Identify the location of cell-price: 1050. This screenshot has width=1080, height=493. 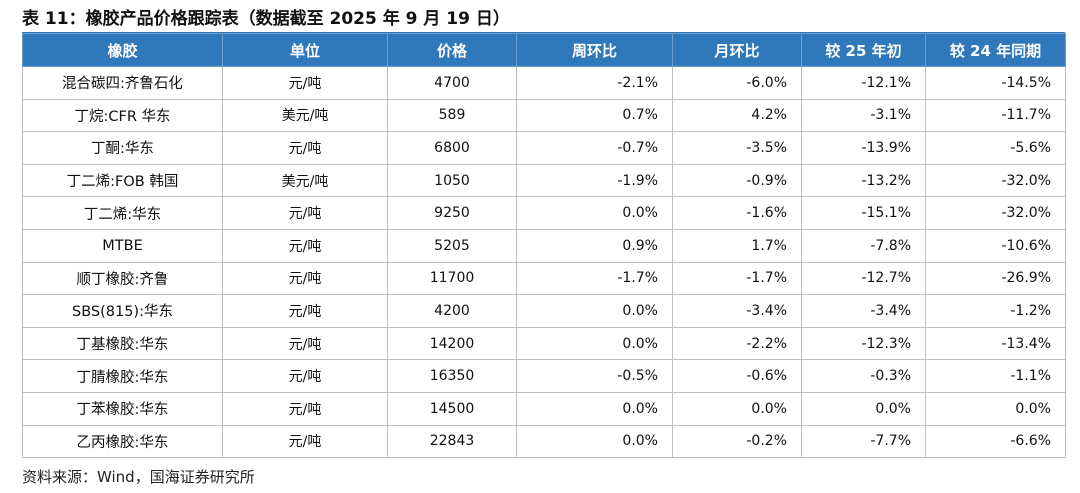
(452, 180).